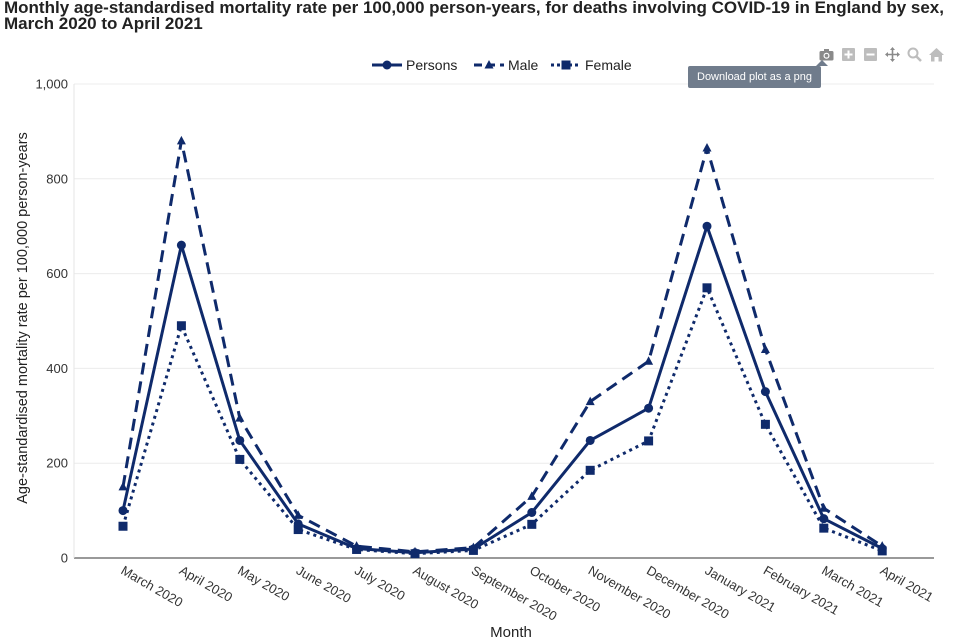  What do you see at coordinates (914, 54) in the screenshot?
I see `autoscale-icon` at bounding box center [914, 54].